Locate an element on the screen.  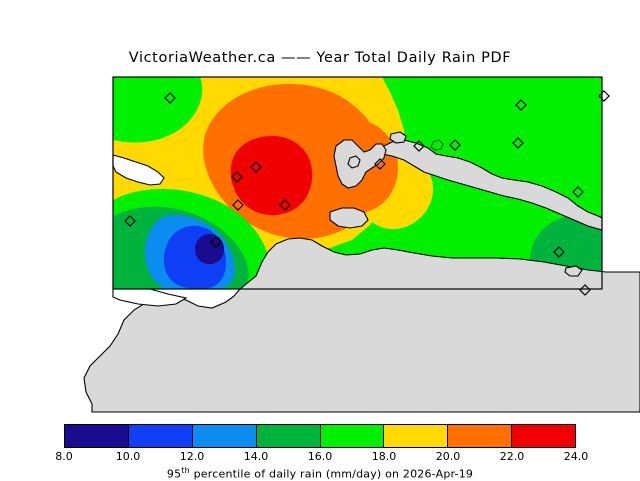
colorbar-tick-labels: 8.0 10.0 12.0 14.0 16.0 18.0 20.0 22.0 24.0 is located at coordinates (320, 457).